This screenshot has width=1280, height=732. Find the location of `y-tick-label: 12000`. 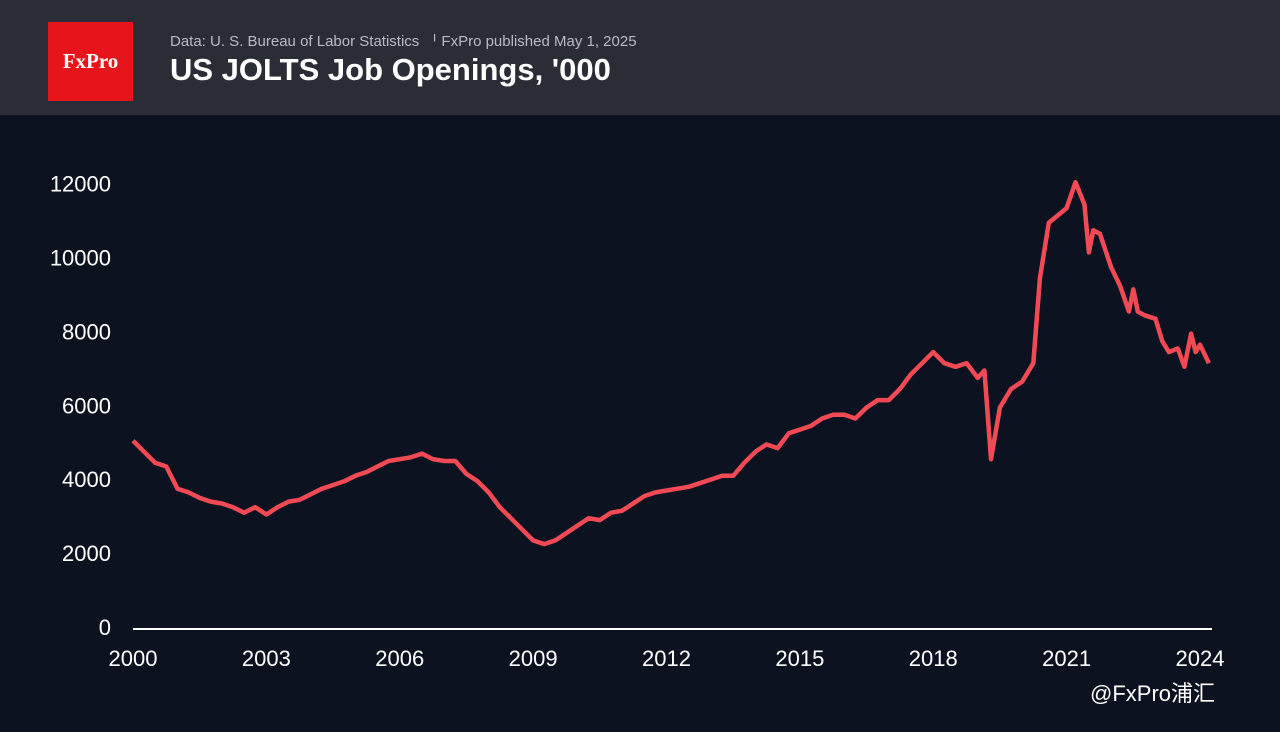

y-tick-label: 12000 is located at coordinates (80, 184).